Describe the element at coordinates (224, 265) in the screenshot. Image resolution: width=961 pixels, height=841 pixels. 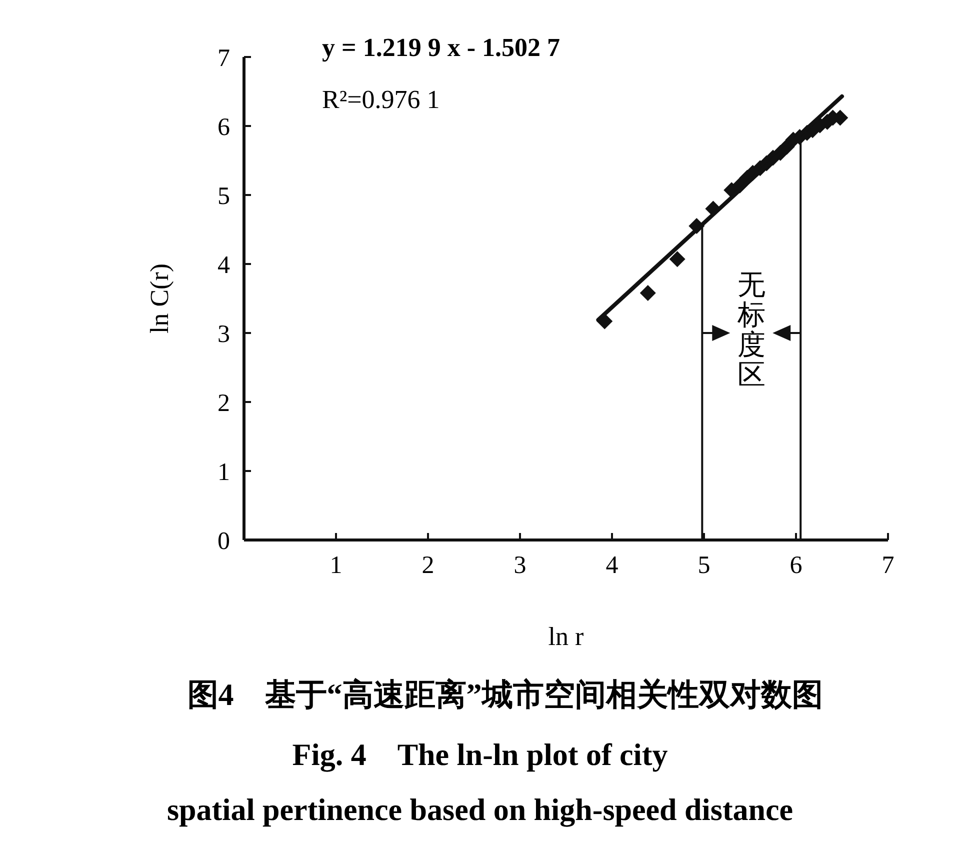
I see `y-tick-label: 4` at that location.